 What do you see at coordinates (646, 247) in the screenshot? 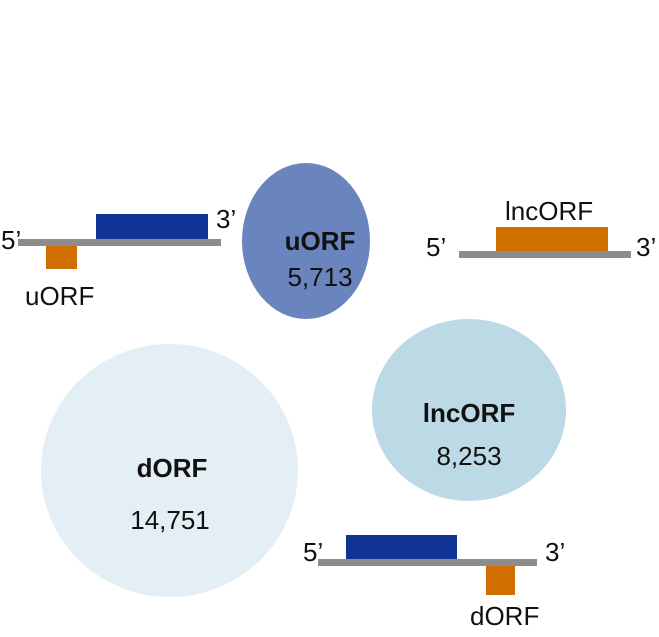
I see `lncorf-three-prime: 3’` at bounding box center [646, 247].